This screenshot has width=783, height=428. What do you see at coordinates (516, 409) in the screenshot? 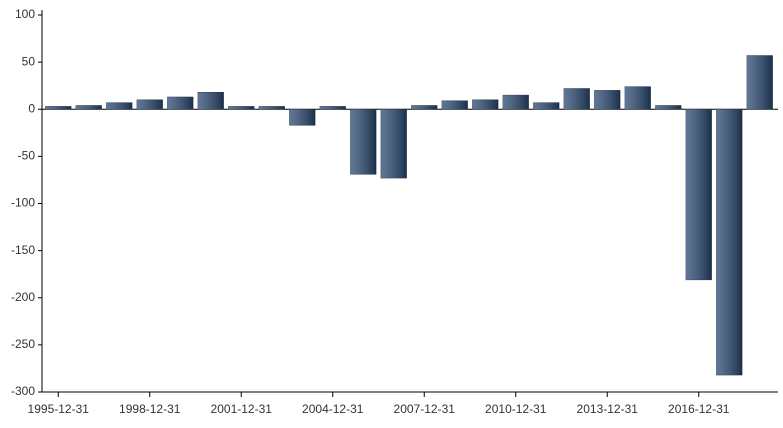
I see `x-tick-label: 2010-12-31` at bounding box center [516, 409].